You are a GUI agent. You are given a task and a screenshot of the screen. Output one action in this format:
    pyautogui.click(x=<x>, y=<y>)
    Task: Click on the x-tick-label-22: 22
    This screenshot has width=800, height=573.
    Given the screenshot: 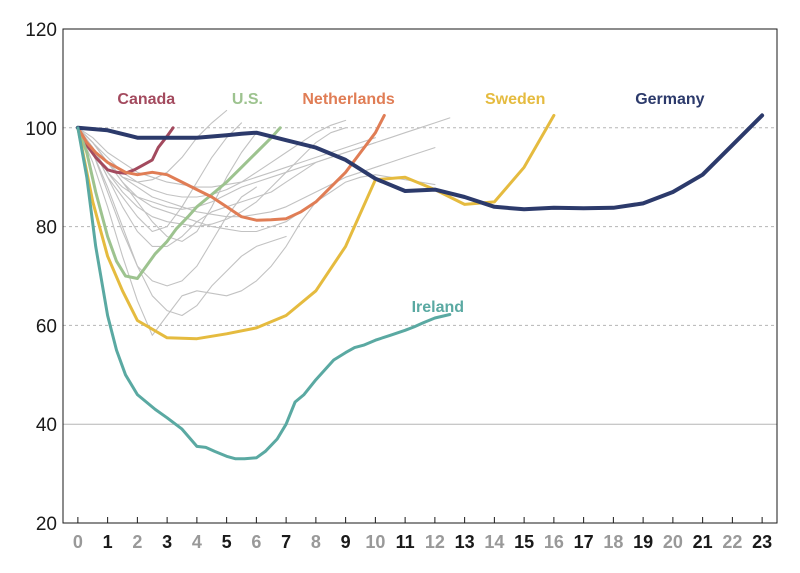 What is the action you would take?
    pyautogui.click(x=732, y=542)
    